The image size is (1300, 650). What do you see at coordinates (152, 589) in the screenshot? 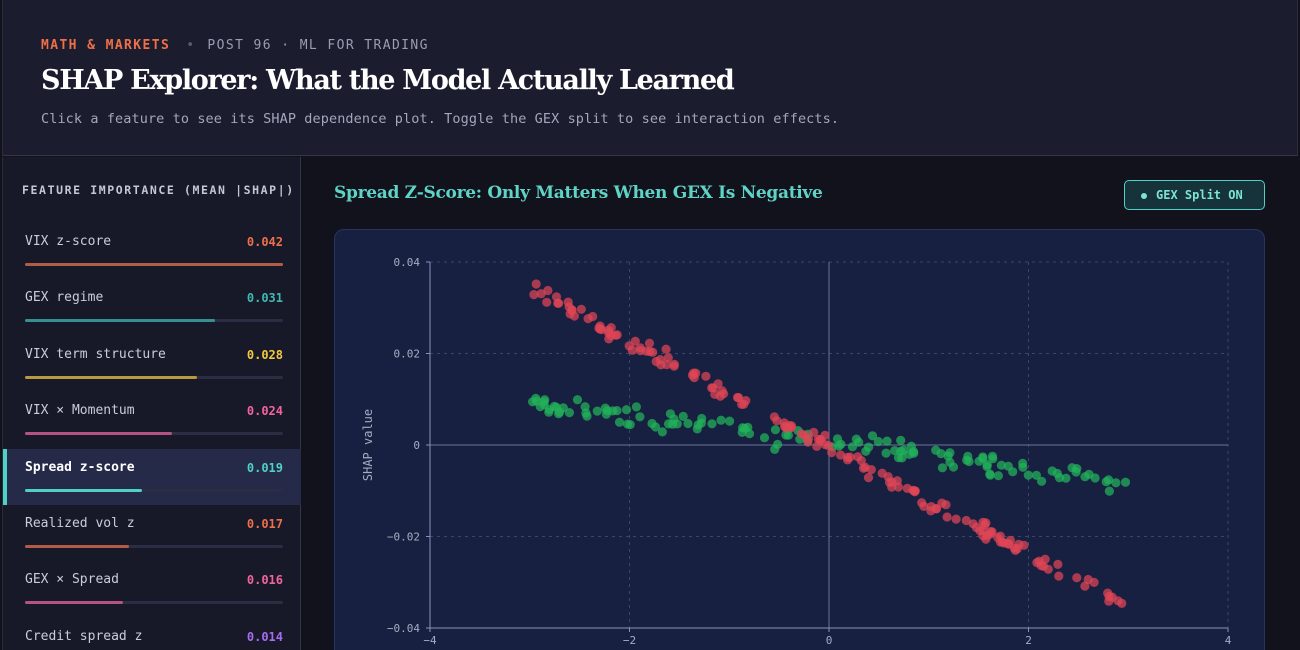
I see `feature-item-gex-spread: GEX × Spread 0.016` at bounding box center [152, 589].